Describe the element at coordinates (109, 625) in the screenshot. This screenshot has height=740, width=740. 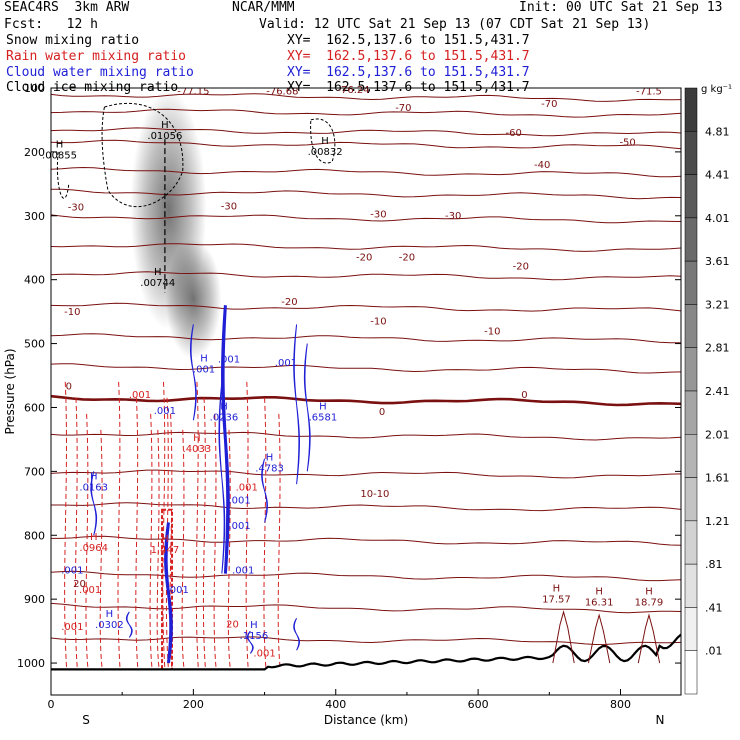
I see `extremum-value: .0302` at that location.